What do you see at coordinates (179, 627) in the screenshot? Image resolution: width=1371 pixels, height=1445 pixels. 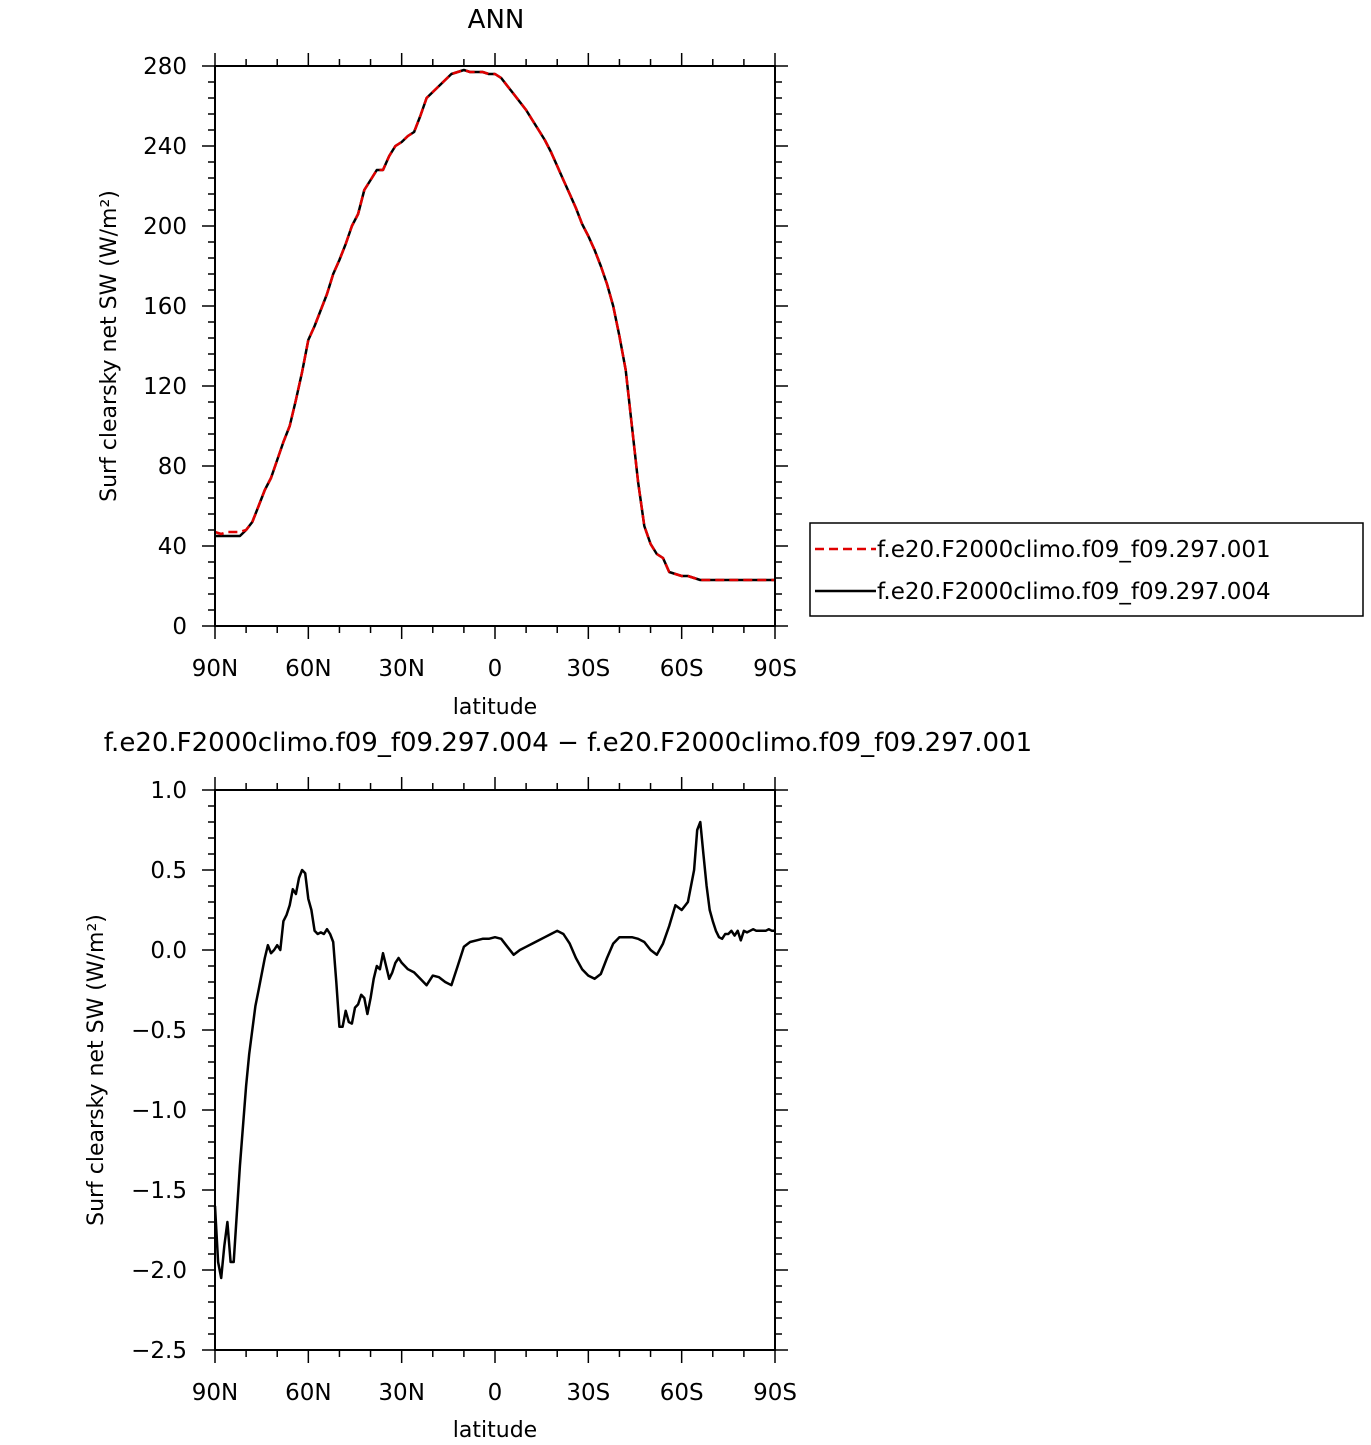 I see `y-tick-label: 0` at bounding box center [179, 627].